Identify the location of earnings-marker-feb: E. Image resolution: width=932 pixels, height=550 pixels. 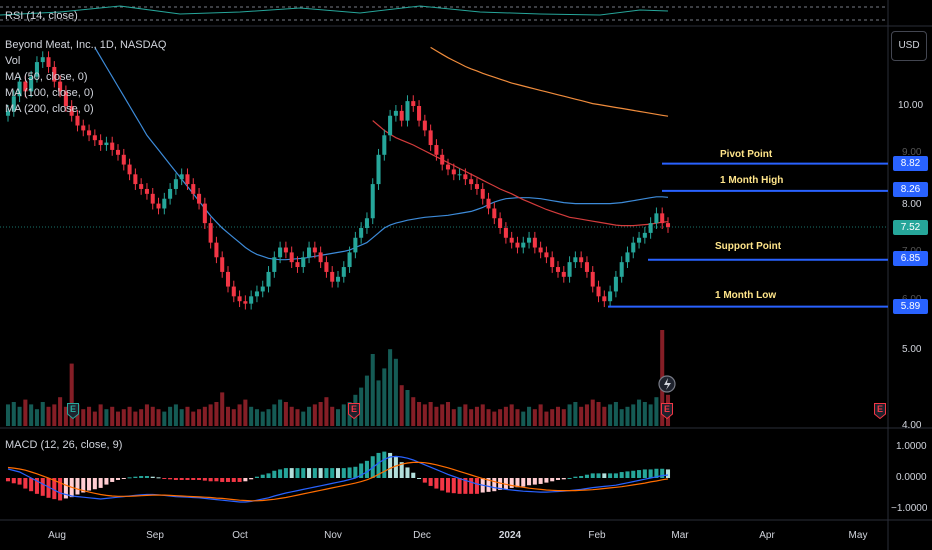
(667, 411).